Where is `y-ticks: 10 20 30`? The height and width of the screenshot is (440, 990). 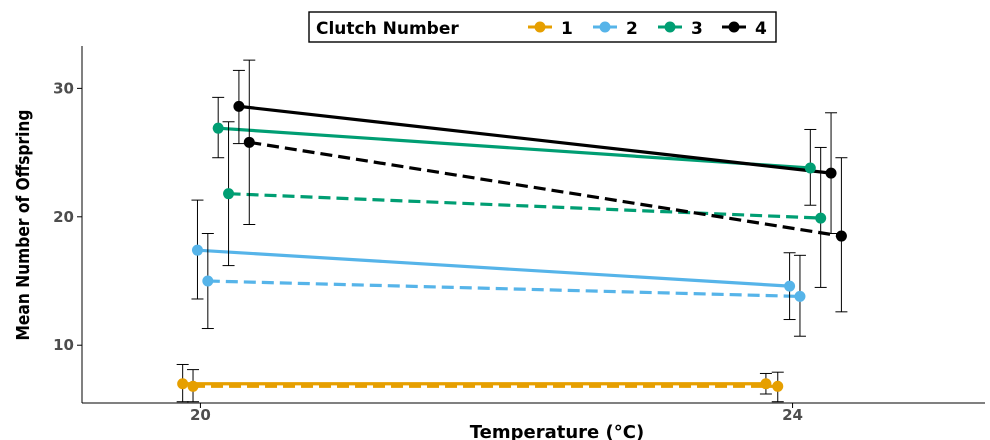
y-ticks: 10 20 30 is located at coordinates (67, 216).